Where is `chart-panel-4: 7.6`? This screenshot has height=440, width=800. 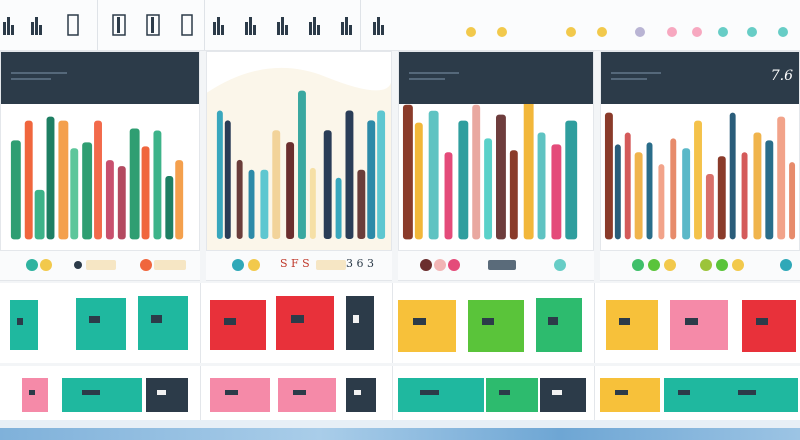
chart-panel-4: 7.6 is located at coordinates (700, 151).